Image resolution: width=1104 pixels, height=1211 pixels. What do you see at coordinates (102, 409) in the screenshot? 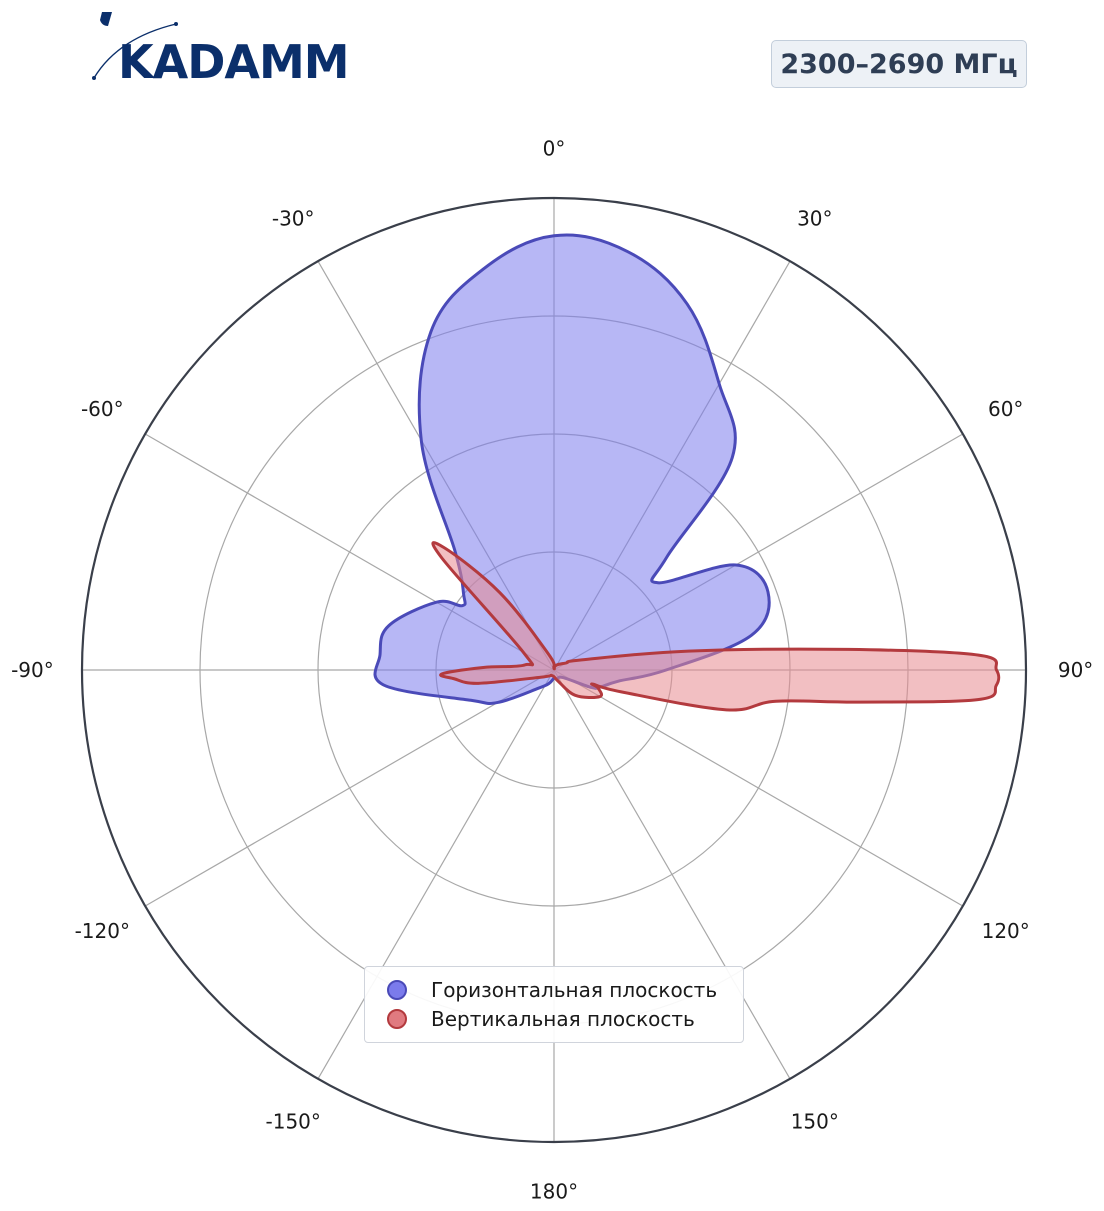
I see `angle-tick-label-10: -60°` at bounding box center [102, 409].